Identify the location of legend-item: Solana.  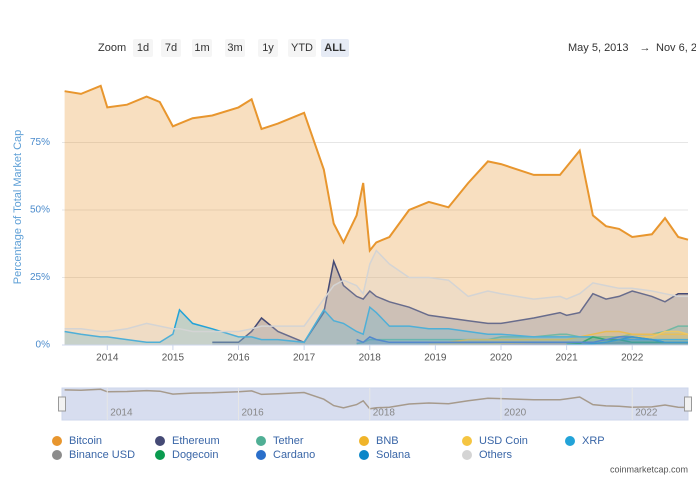
(385, 455).